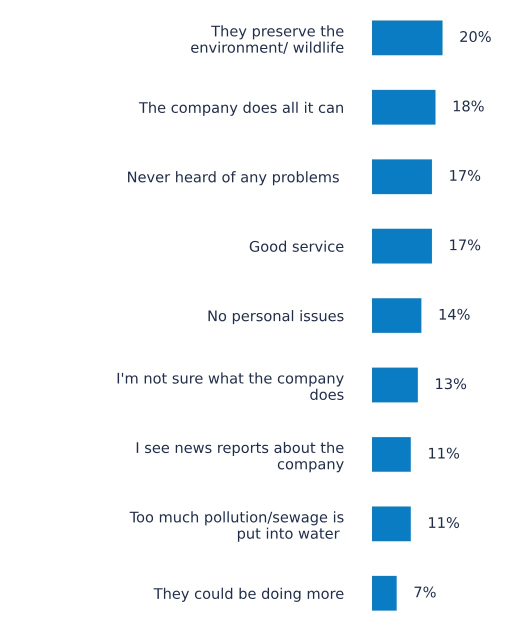 The width and height of the screenshot is (506, 628). I want to click on y-tick-label: Never heard of any problems, so click(233, 178).